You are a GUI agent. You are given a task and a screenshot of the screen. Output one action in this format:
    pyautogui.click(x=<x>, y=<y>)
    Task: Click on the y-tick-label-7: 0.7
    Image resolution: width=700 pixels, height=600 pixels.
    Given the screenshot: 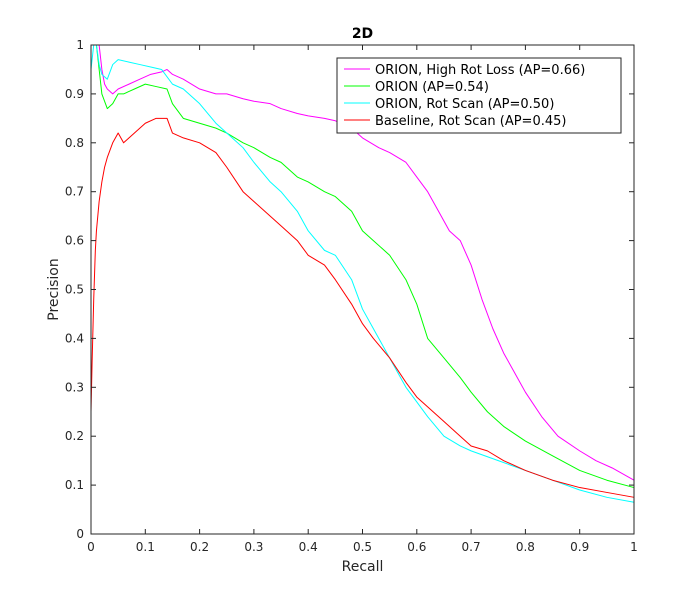 What is the action you would take?
    pyautogui.click(x=74, y=192)
    